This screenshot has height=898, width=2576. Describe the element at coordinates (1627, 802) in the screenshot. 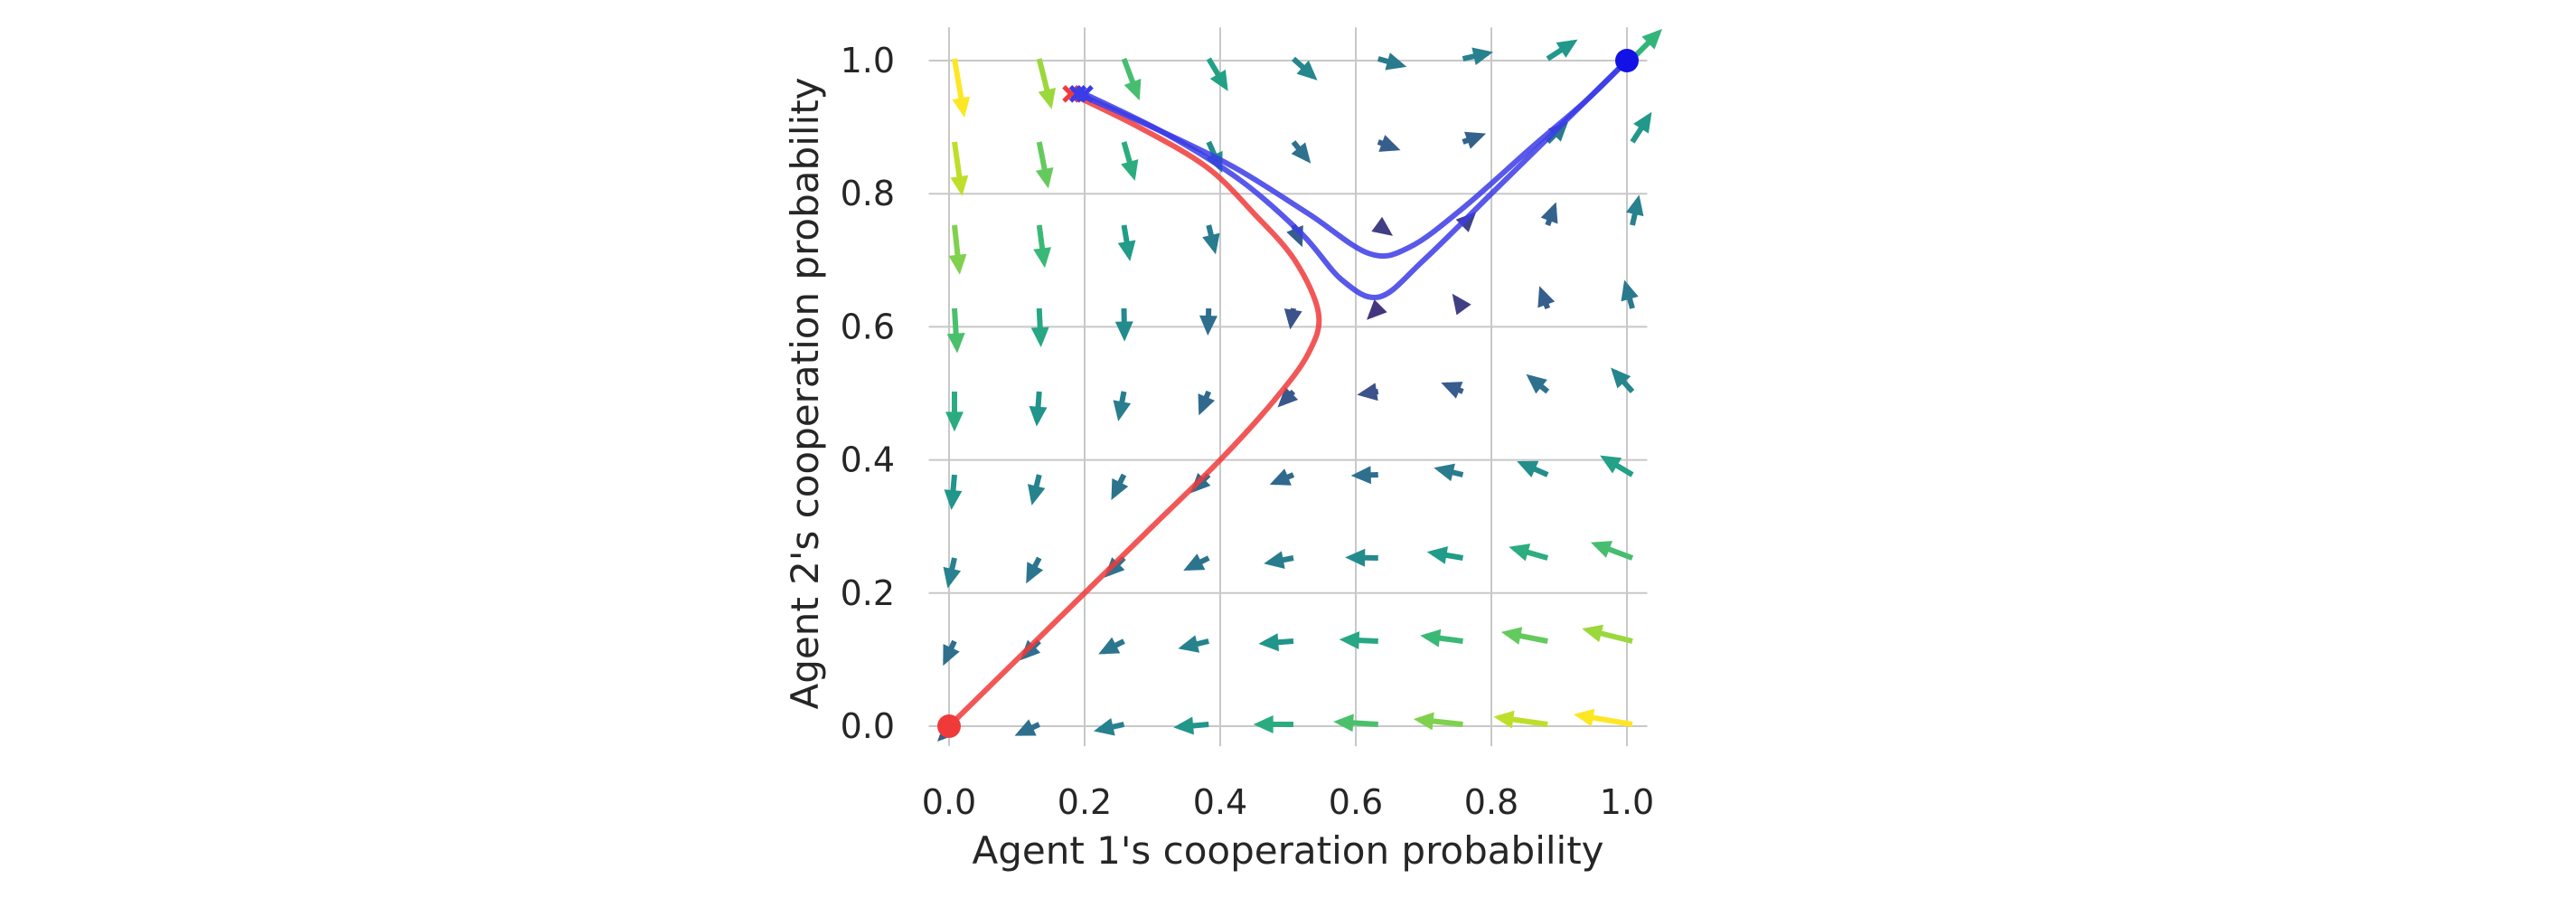

I see `x-tick-label: 1.0` at that location.